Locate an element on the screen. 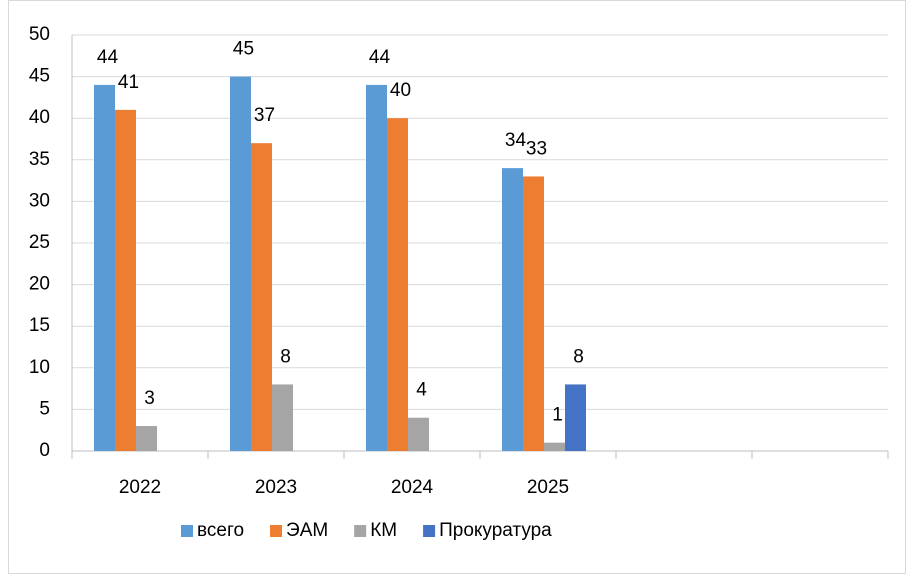  data-label: 33 is located at coordinates (536, 148).